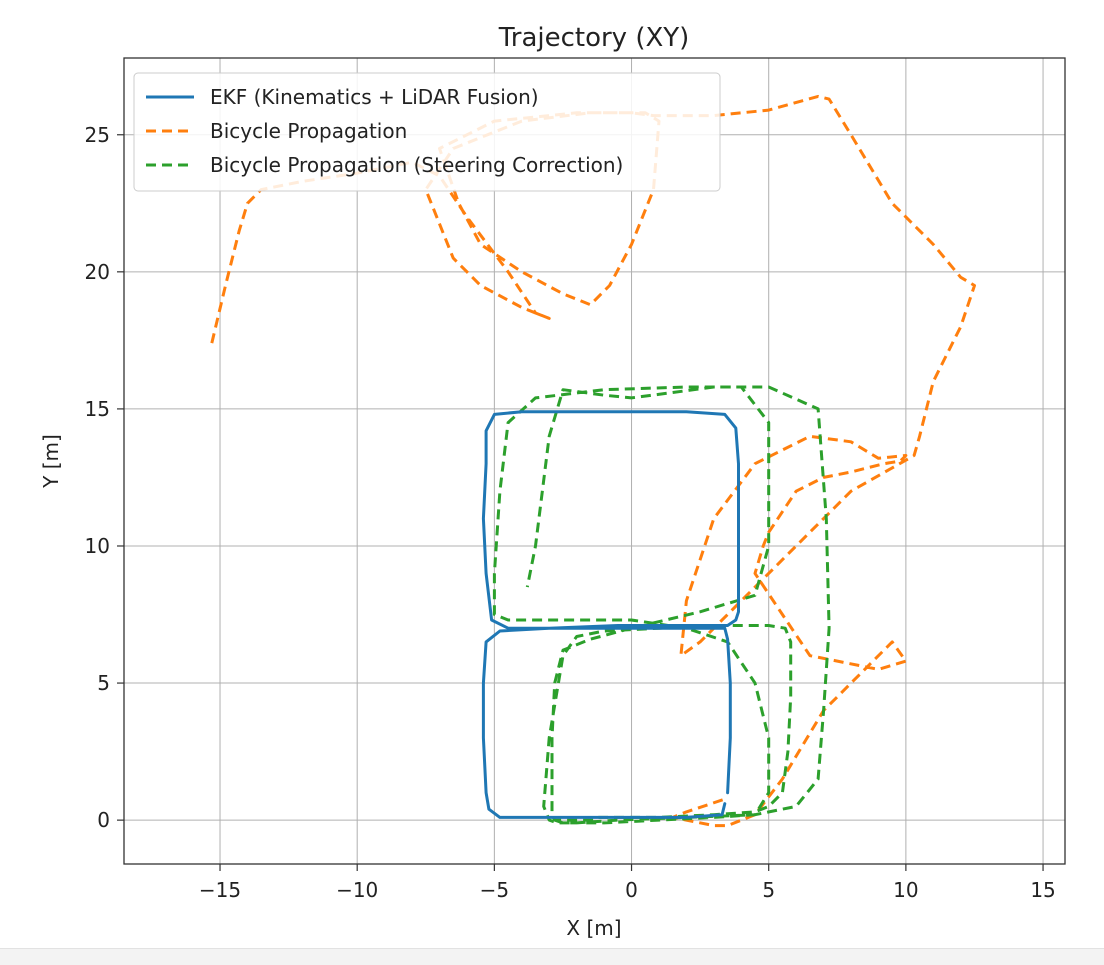 The width and height of the screenshot is (1104, 965). Describe the element at coordinates (593, 928) in the screenshot. I see `x-axis-label: X [m]` at that location.